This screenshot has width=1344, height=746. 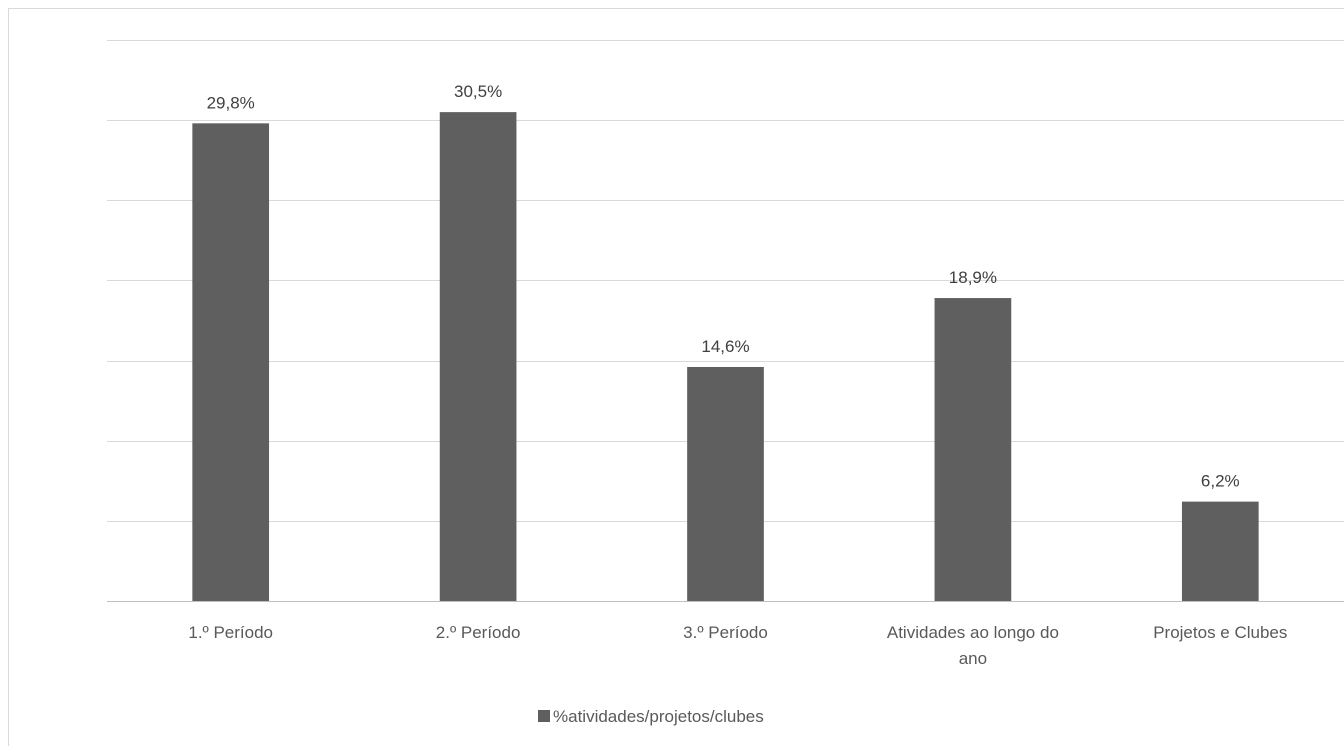 What do you see at coordinates (478, 632) in the screenshot?
I see `category-label: 2.º Período` at bounding box center [478, 632].